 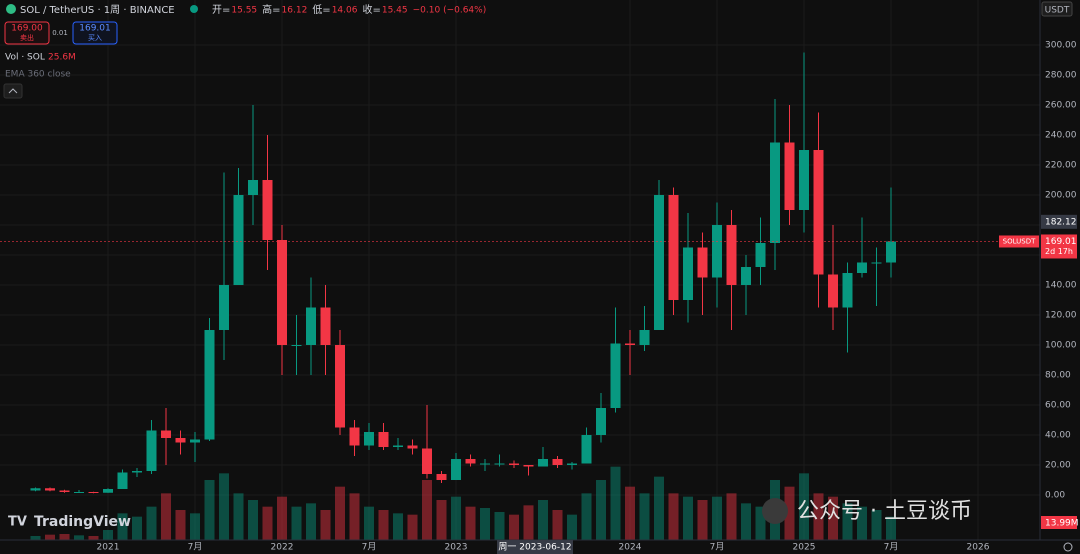 What do you see at coordinates (1059, 522) in the screenshot?
I see `volume-marker-box` at bounding box center [1059, 522].